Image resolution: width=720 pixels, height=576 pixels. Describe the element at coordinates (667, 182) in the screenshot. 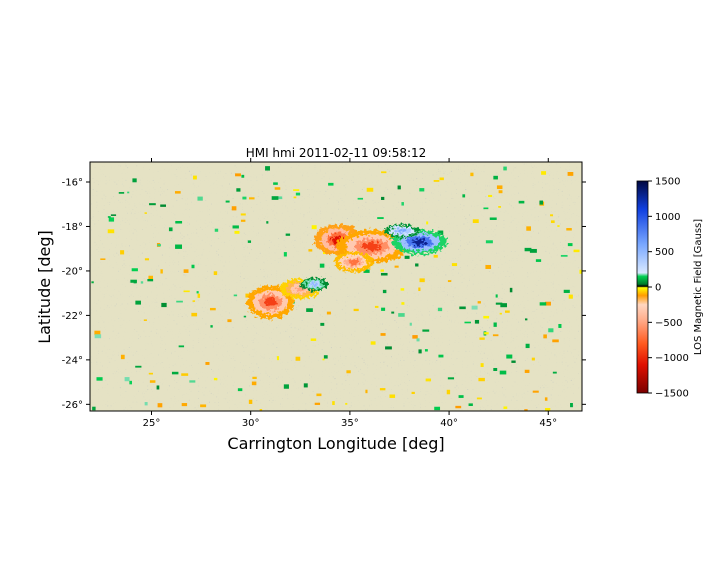

I see `colorbar-tick-label: 1500` at that location.